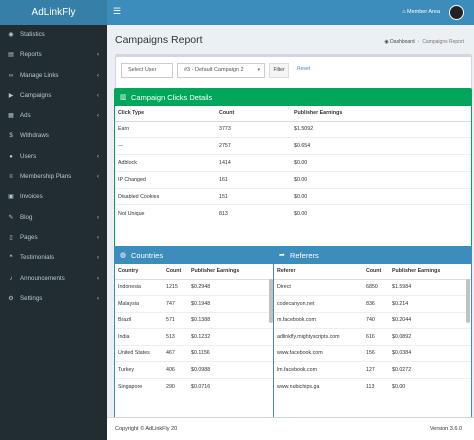 The width and height of the screenshot is (474, 440). Describe the element at coordinates (165, 213) in the screenshot. I see `table-cell: Not Unique` at that location.